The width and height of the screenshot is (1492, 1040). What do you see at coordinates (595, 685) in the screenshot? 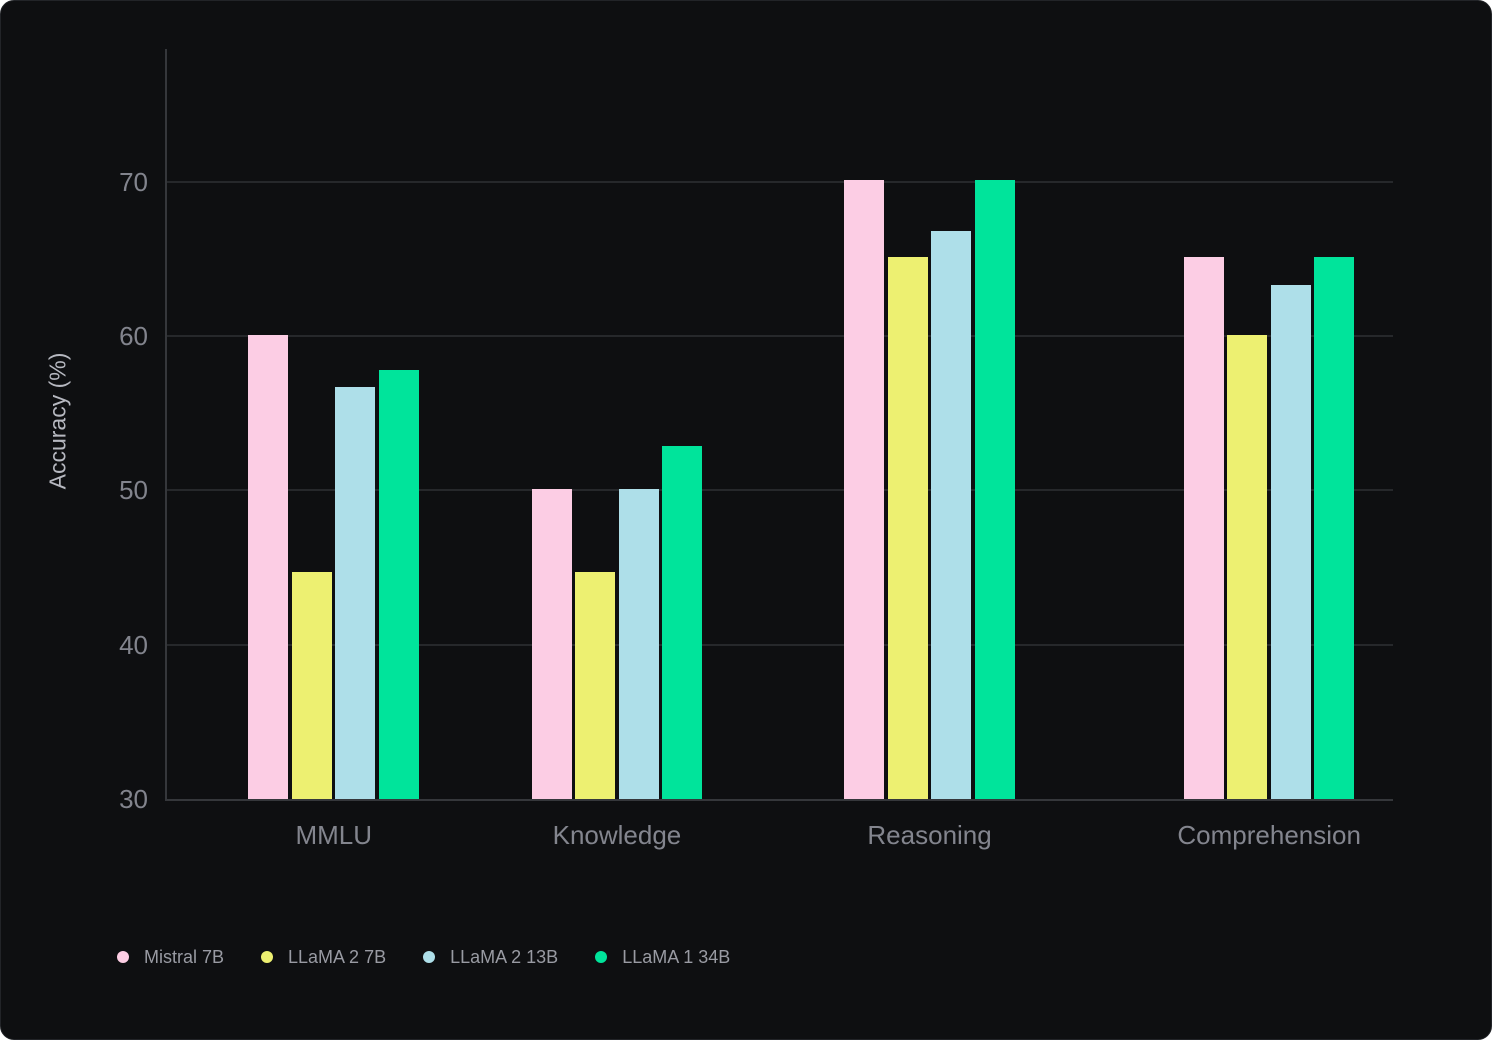
I see `bar-llama-2-7b-knowledge` at bounding box center [595, 685].